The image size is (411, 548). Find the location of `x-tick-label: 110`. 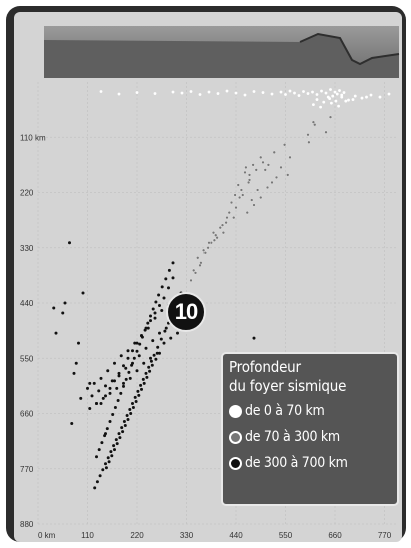

x-tick-label: 110 is located at coordinates (87, 535).